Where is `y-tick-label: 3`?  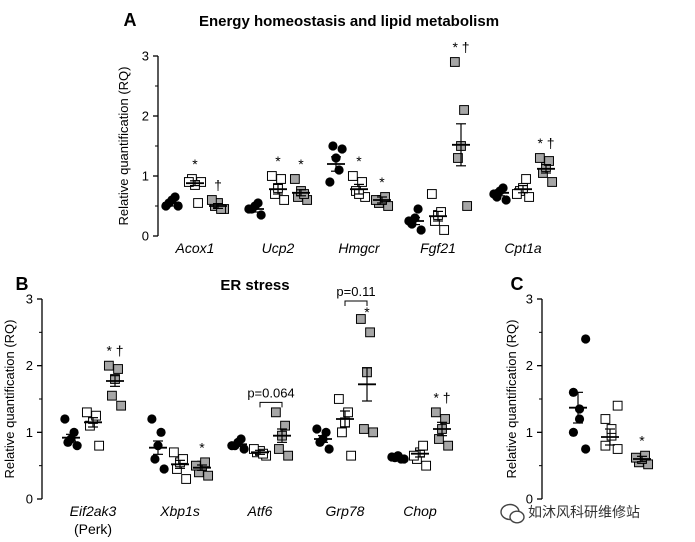
y-tick-label: 3 is located at coordinates (529, 299).